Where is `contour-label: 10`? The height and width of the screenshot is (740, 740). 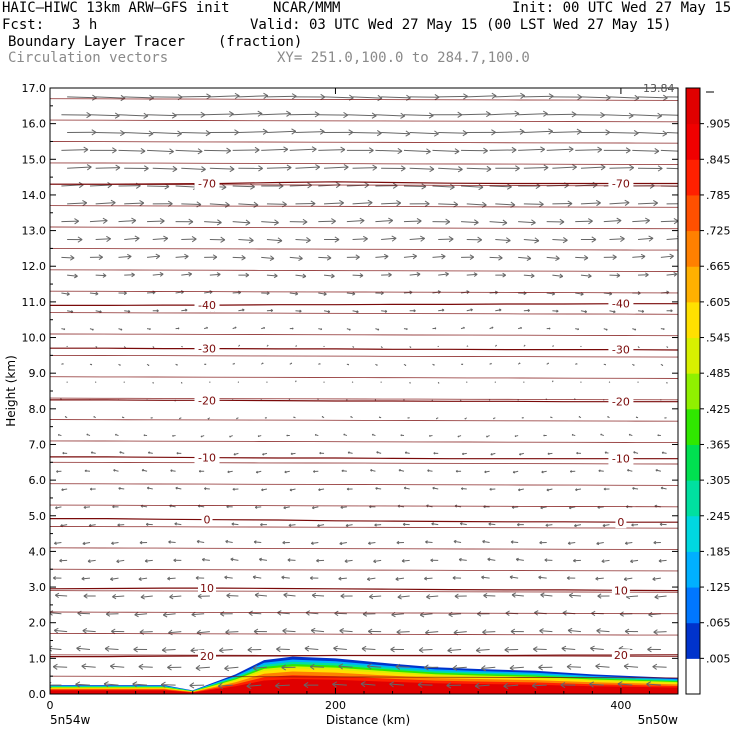
contour-label: 10 is located at coordinates (621, 590).